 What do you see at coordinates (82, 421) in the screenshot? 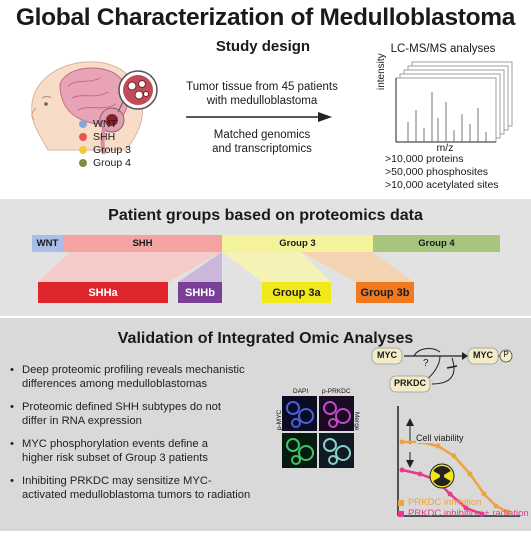
I see `finding-line: differ in RNA expression` at bounding box center [82, 421].